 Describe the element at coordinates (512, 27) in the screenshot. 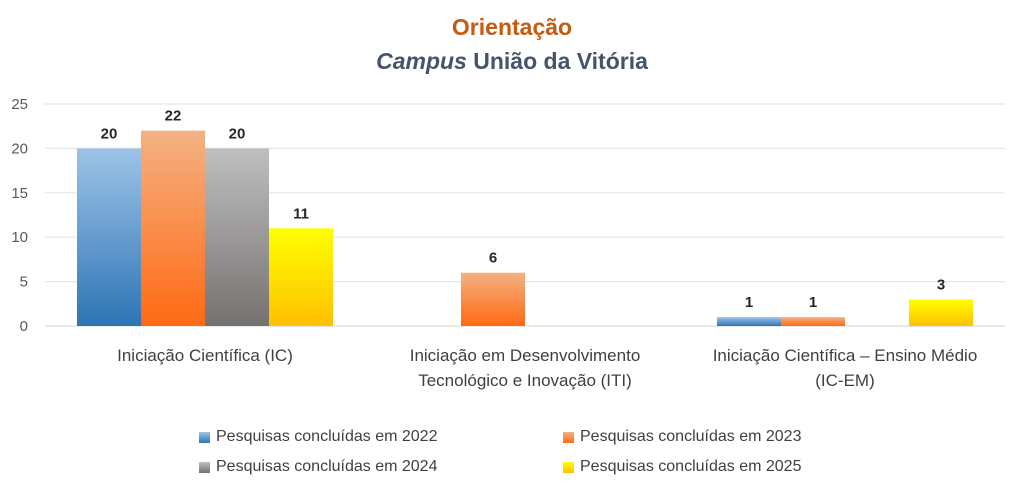

I see `chart-title: Orientação` at that location.